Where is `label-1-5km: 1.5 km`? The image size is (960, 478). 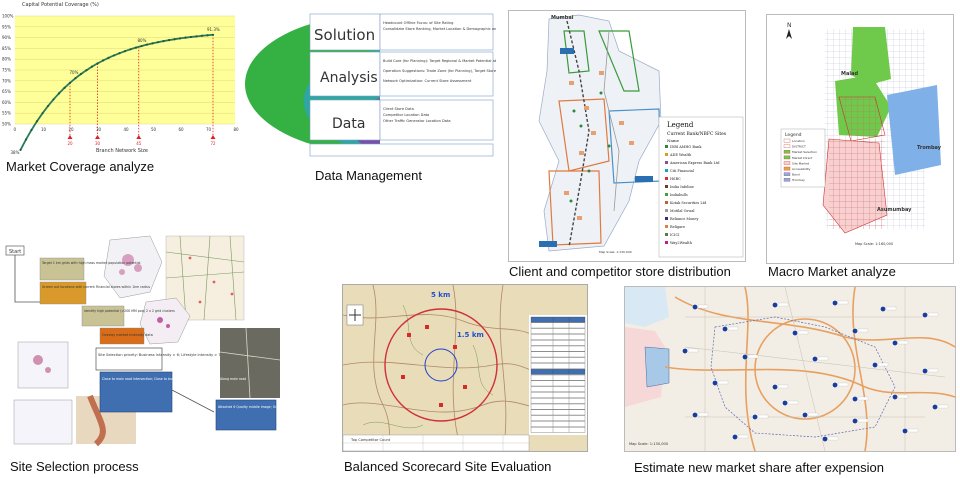 label-1-5km: 1.5 km is located at coordinates (470, 335).